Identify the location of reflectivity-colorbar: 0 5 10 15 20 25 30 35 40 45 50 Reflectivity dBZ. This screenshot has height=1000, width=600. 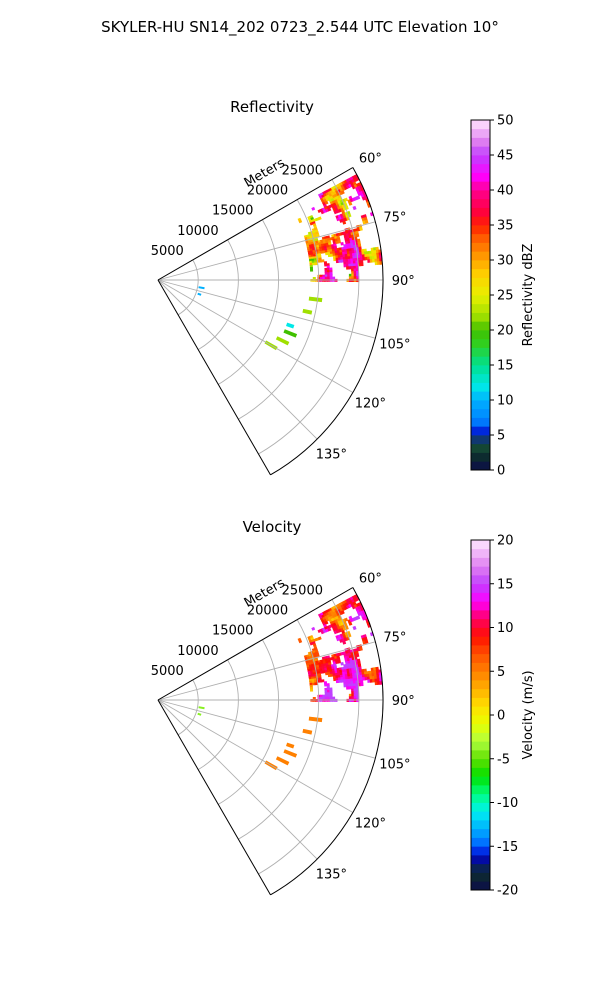
(503, 296).